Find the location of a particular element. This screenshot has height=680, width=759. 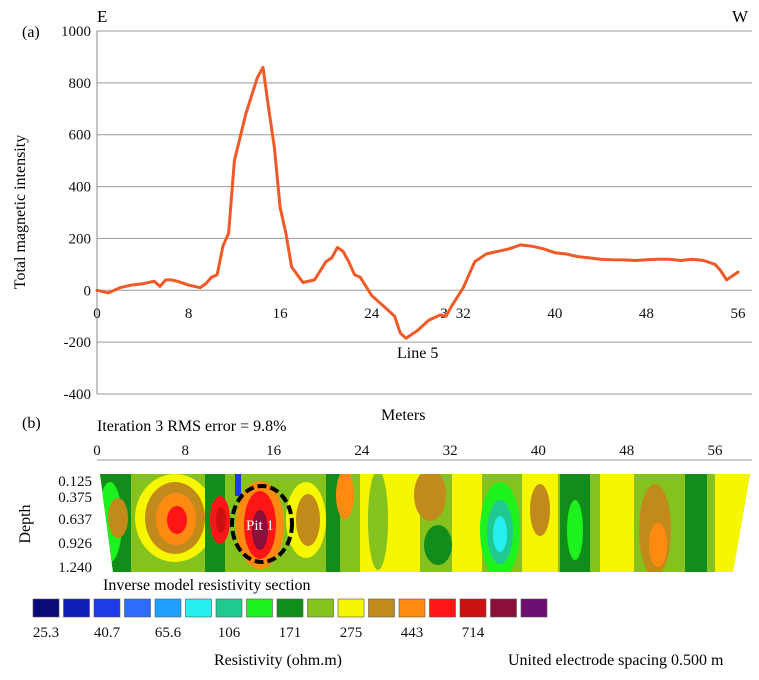

y-axis-label: Total magnetic intensity is located at coordinates (20, 212).